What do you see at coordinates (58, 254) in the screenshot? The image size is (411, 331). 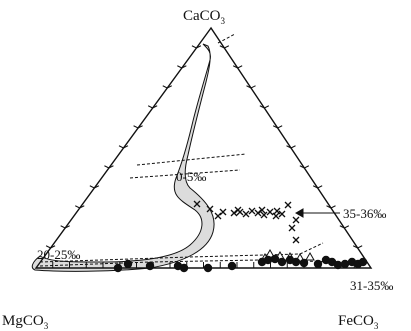 I see `label-20-25-permil: 20-25‰` at bounding box center [58, 254].